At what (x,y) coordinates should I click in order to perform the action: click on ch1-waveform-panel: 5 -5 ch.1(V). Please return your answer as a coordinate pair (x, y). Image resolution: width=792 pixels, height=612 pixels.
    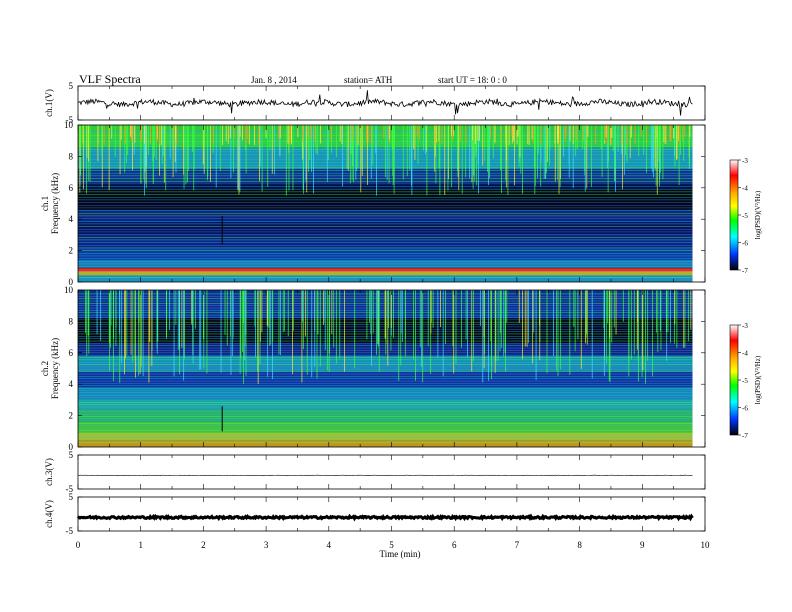
    Looking at the image, I should click on (375, 103).